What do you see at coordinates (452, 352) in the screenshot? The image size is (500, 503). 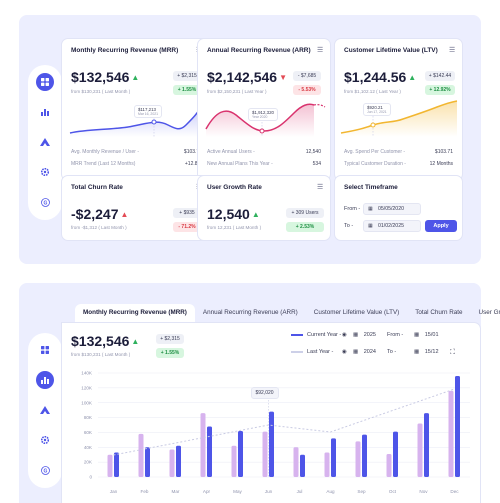 I see `expand-icon: ⛶` at bounding box center [452, 352].